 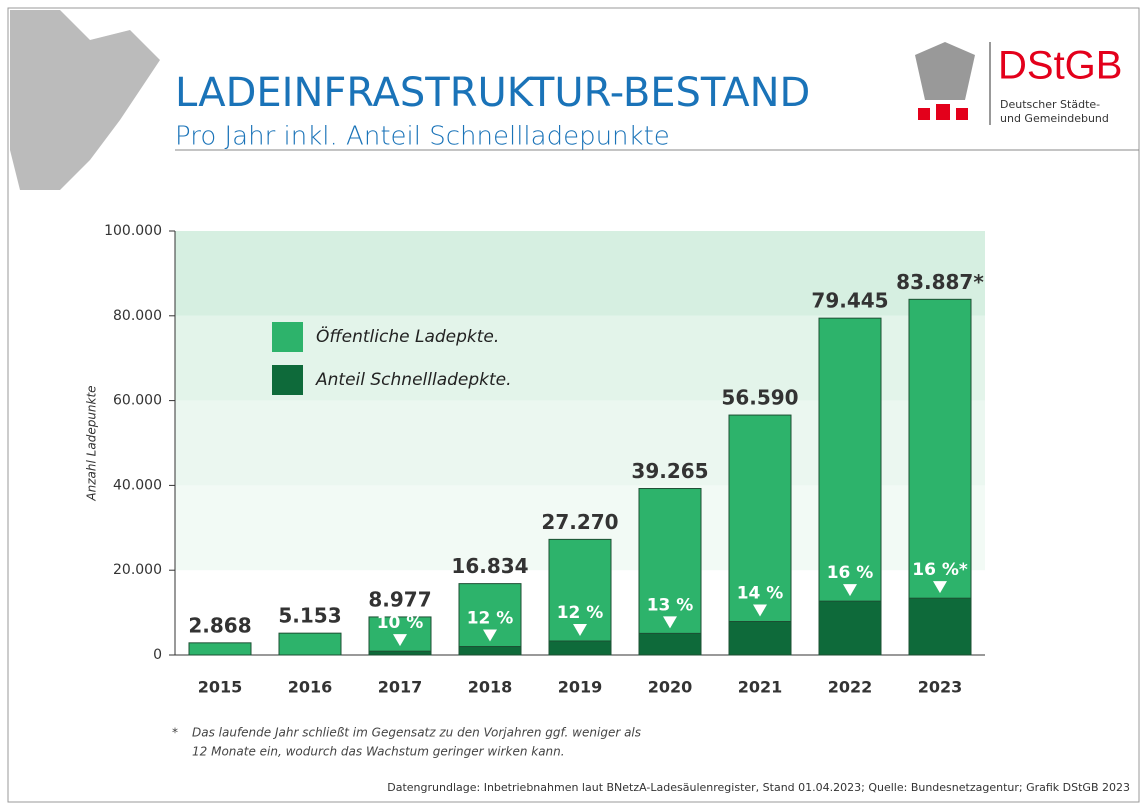 What do you see at coordinates (670, 605) in the screenshot?
I see `share-label: 13 %` at bounding box center [670, 605].